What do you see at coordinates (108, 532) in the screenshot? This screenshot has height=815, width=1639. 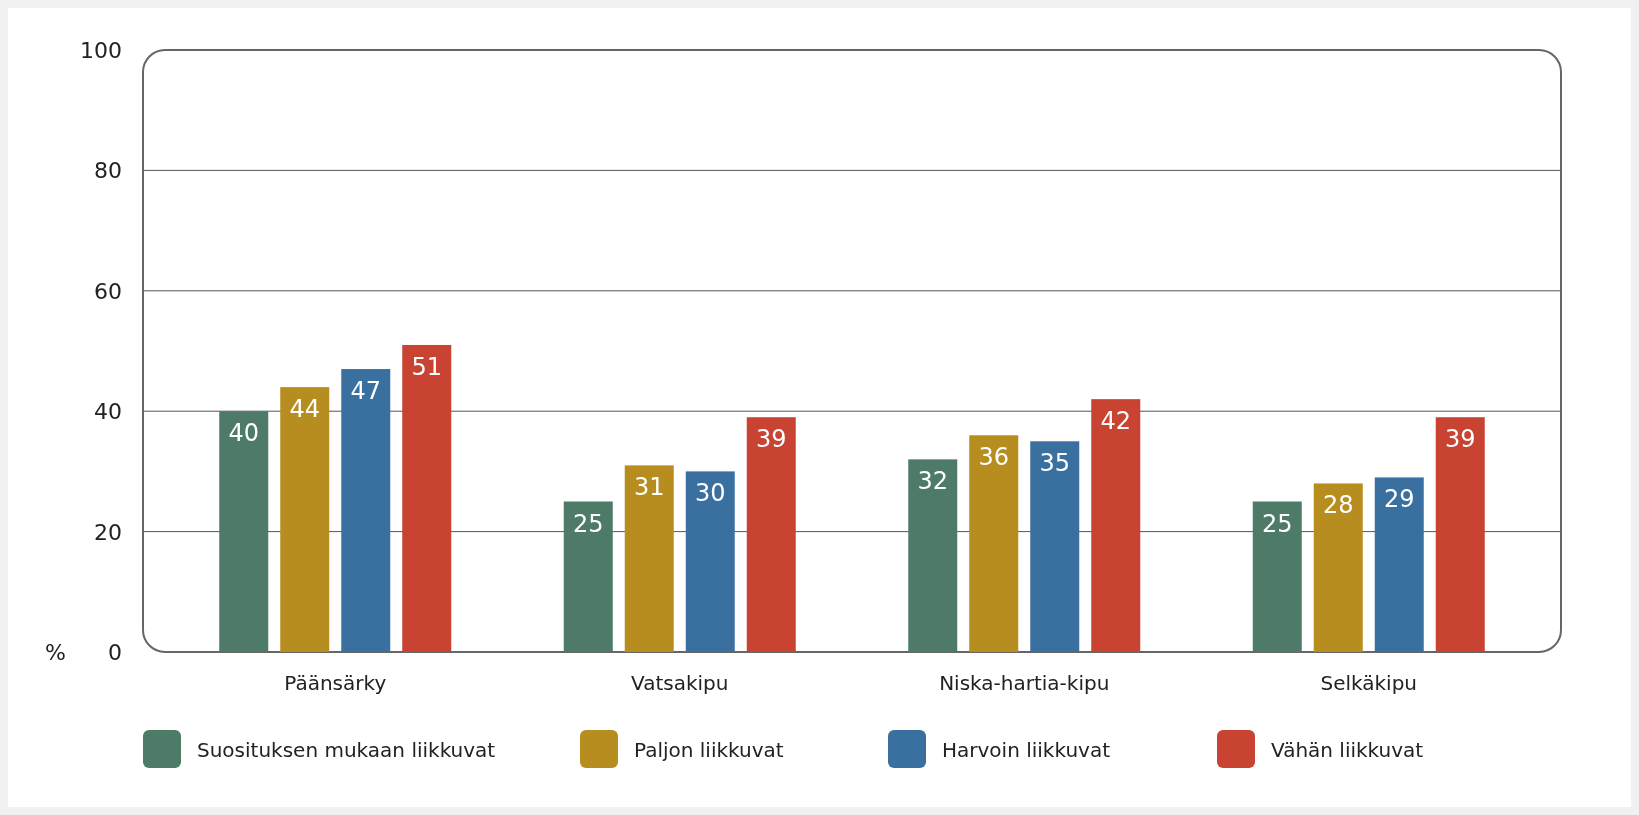 I see `y-tick-label: 20` at bounding box center [108, 532].